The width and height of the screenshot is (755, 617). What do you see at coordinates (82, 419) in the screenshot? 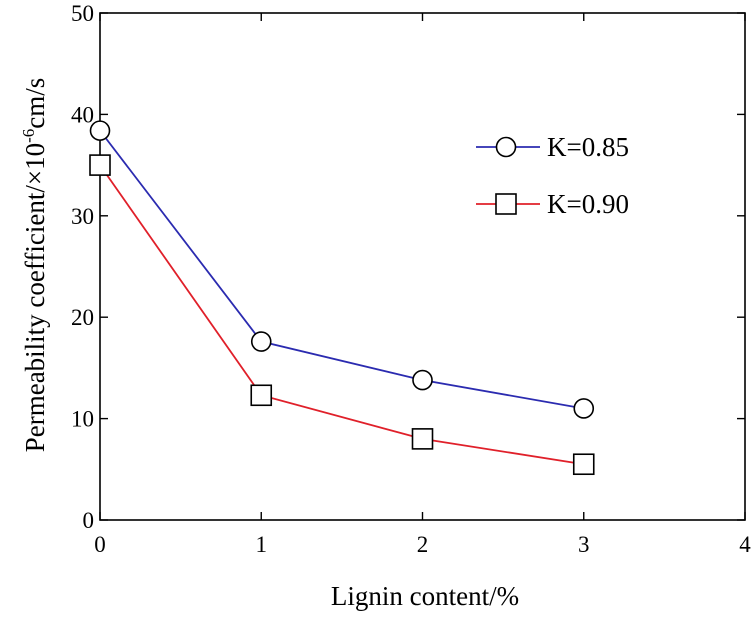
I see `y-tick-label: 10` at bounding box center [82, 419].